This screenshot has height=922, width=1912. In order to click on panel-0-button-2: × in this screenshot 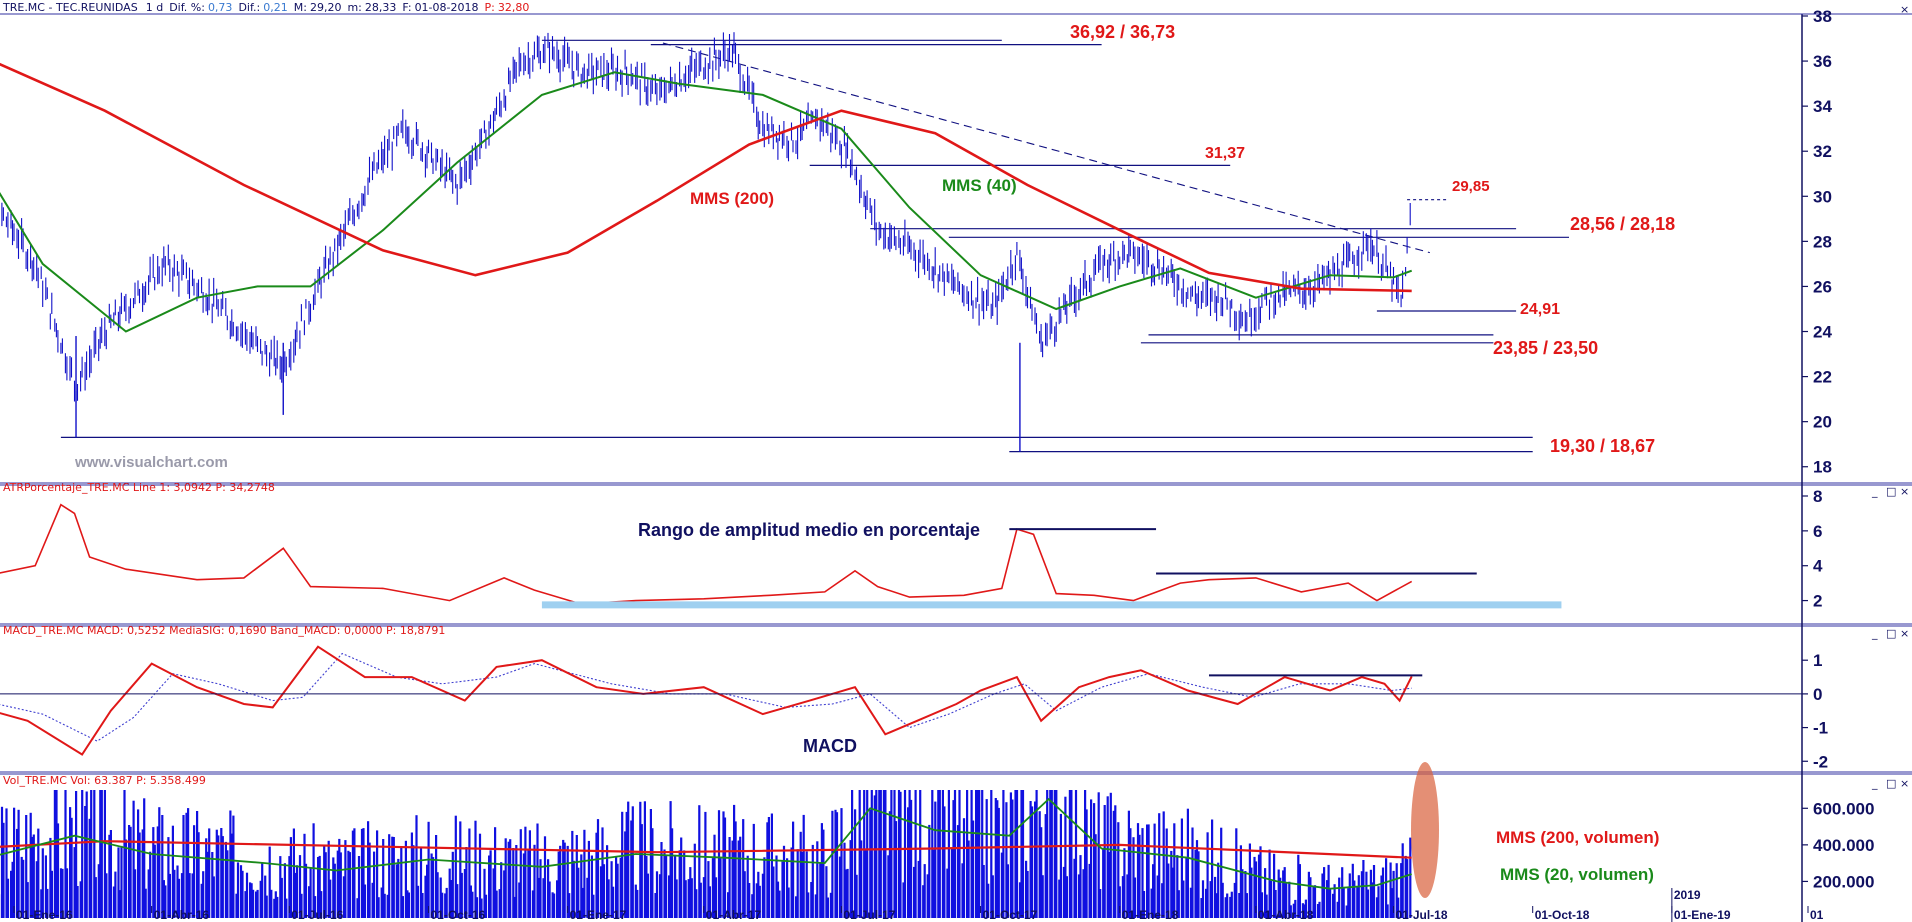, I will do `click(1904, 9)`.